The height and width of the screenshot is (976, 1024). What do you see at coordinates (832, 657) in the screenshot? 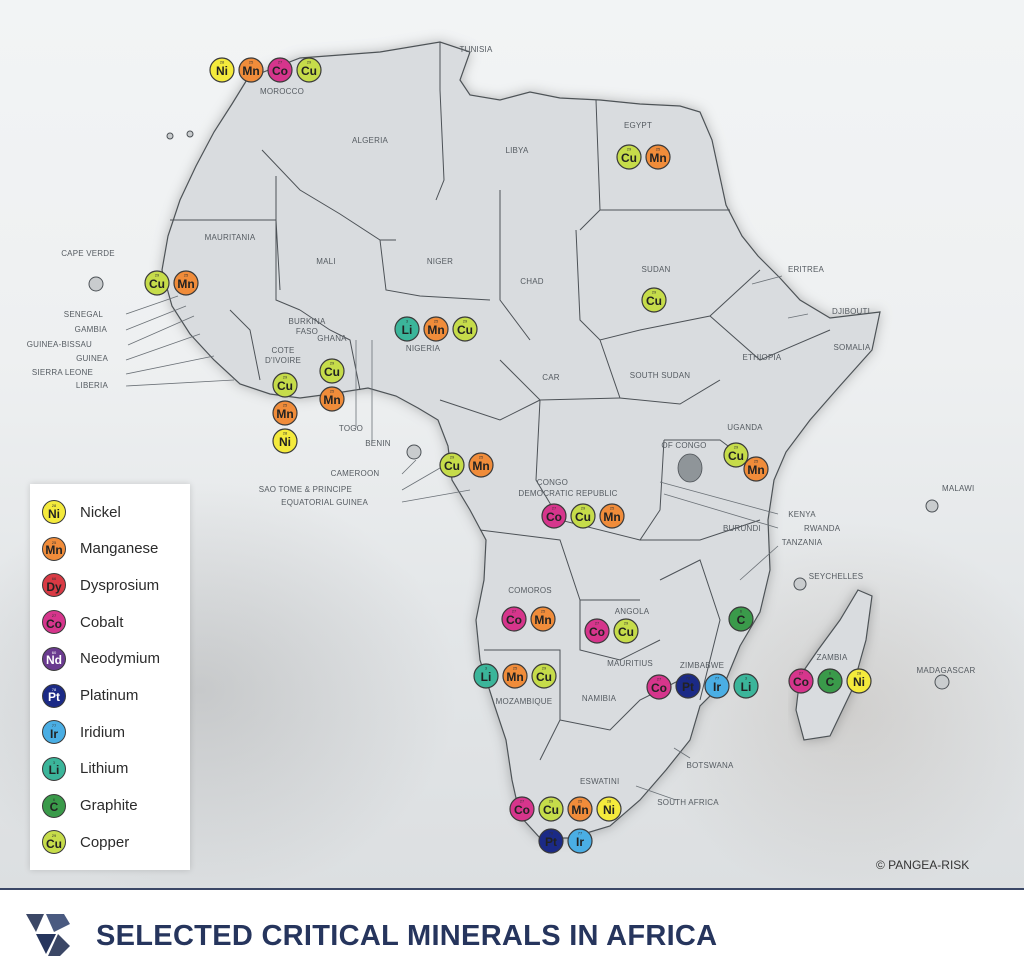
I see `country-label: ZAMBIA` at bounding box center [832, 657].